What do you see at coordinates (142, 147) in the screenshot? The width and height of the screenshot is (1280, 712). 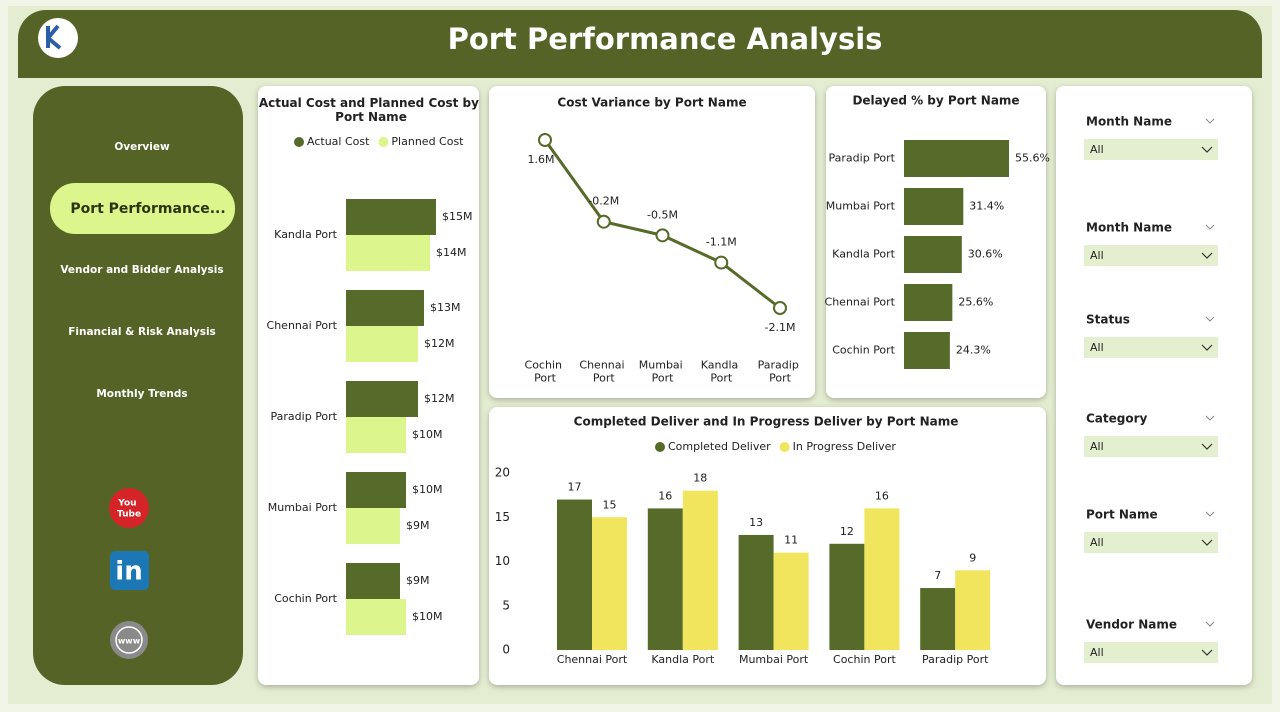 I see `nav-item: Overview` at bounding box center [142, 147].